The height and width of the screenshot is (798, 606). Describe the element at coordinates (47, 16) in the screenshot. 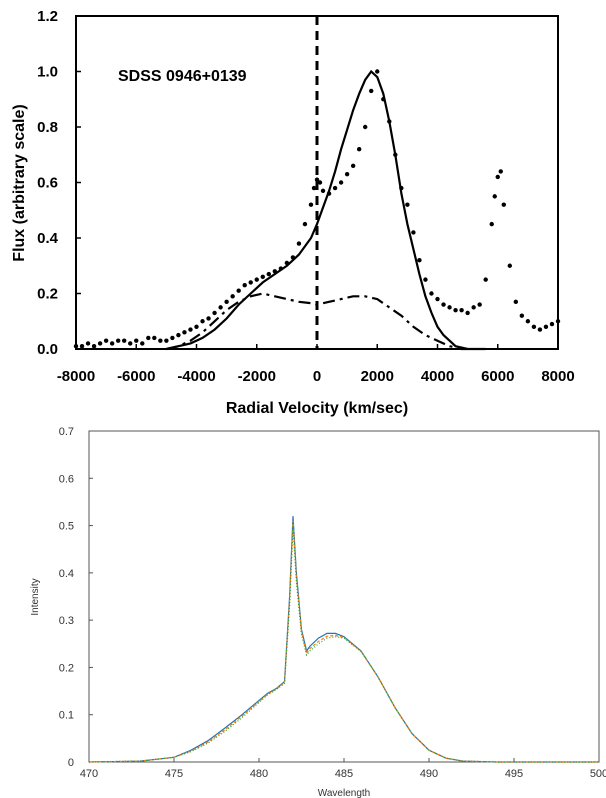

I see `top-y-tick-label: 1.2` at that location.